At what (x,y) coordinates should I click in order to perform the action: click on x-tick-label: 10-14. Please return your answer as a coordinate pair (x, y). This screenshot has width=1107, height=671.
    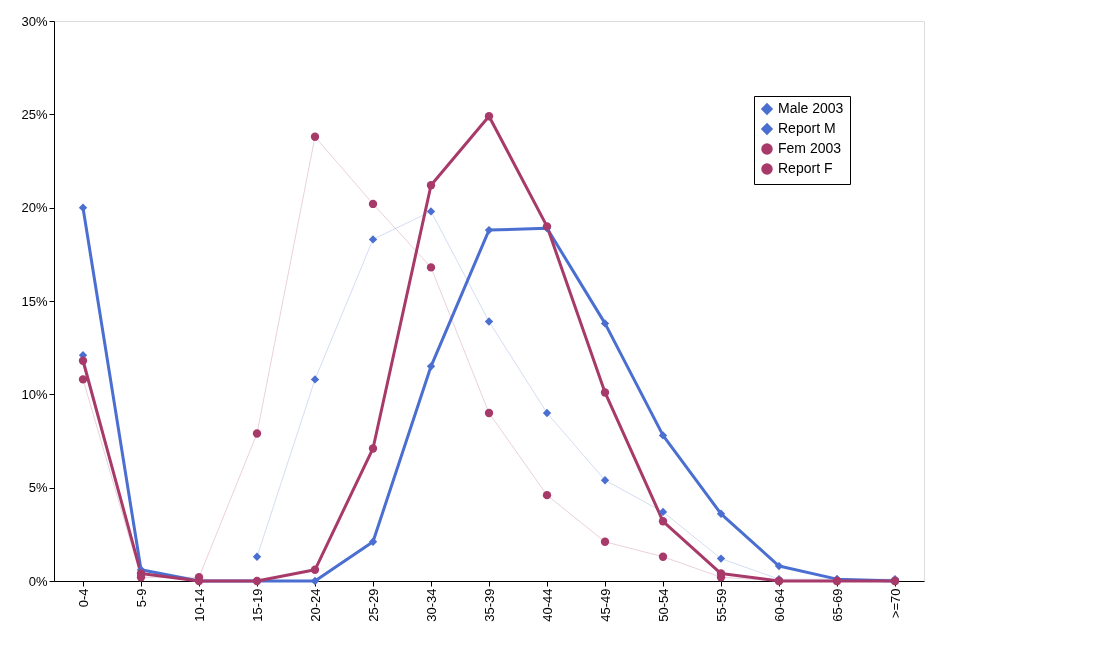
    Looking at the image, I should click on (199, 605).